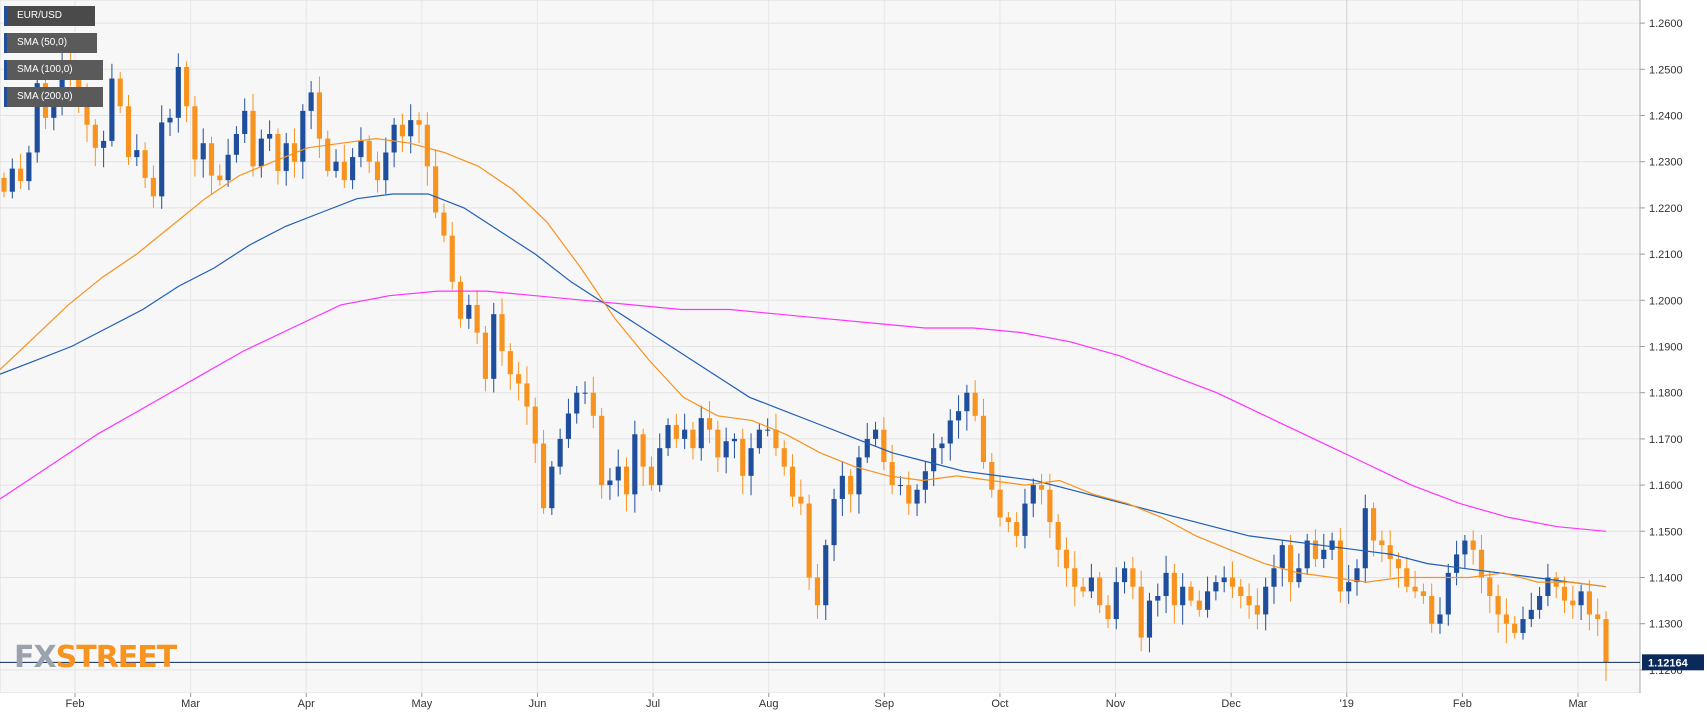  What do you see at coordinates (1666, 348) in the screenshot?
I see `y-tick-label: 1.1900` at bounding box center [1666, 348].